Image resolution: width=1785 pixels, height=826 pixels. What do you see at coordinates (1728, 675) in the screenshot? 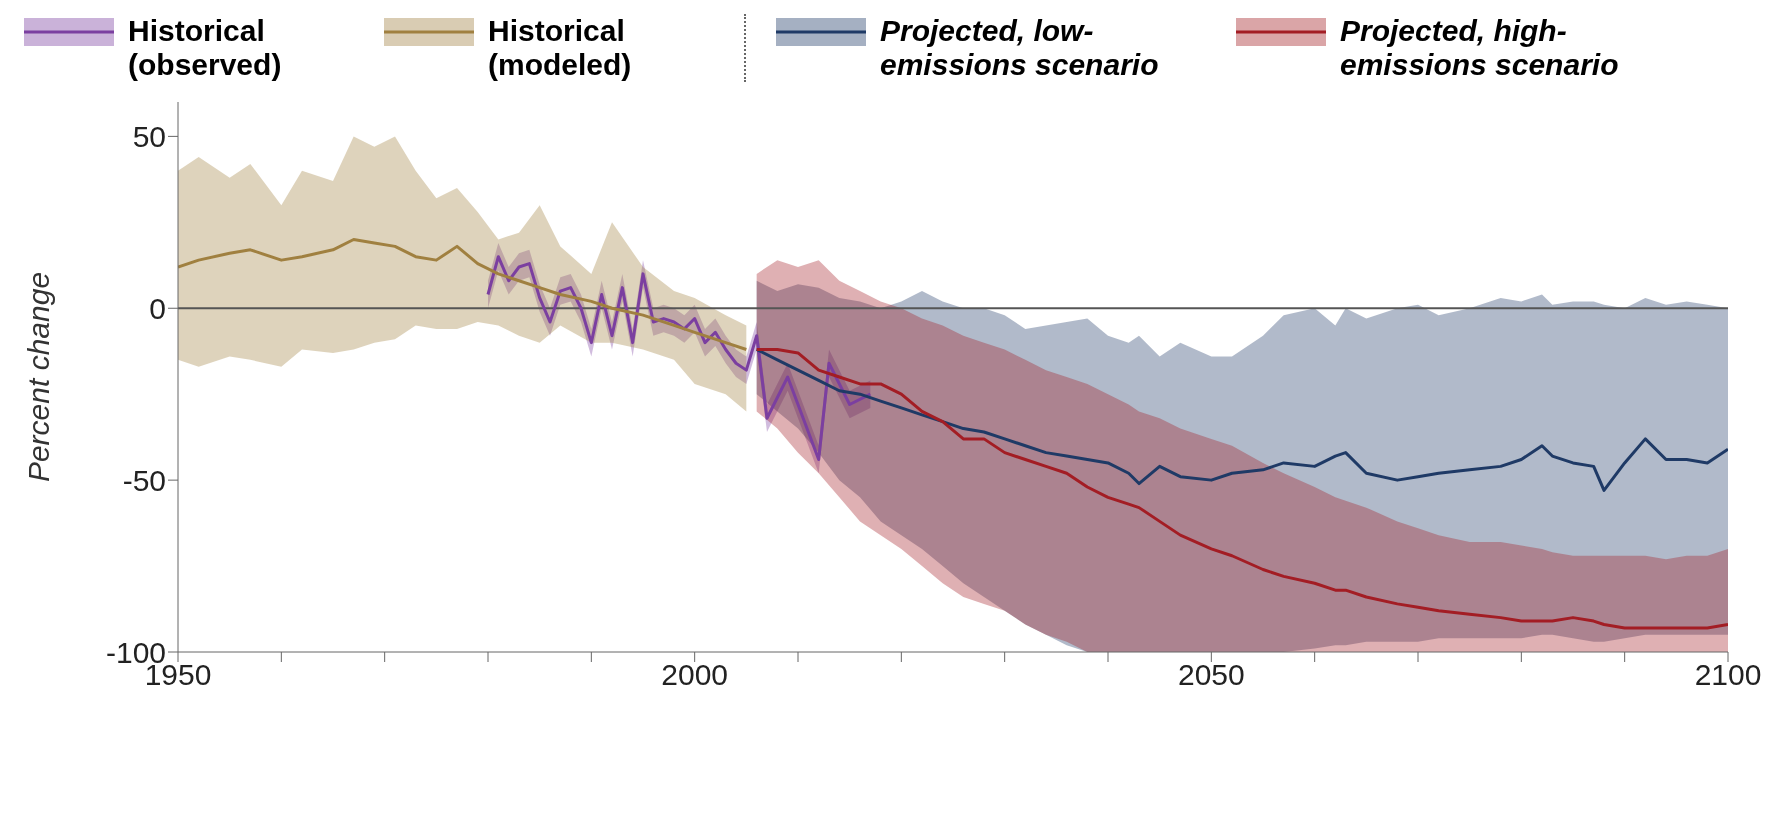
I see `x-tick-label: 2100` at bounding box center [1728, 675].